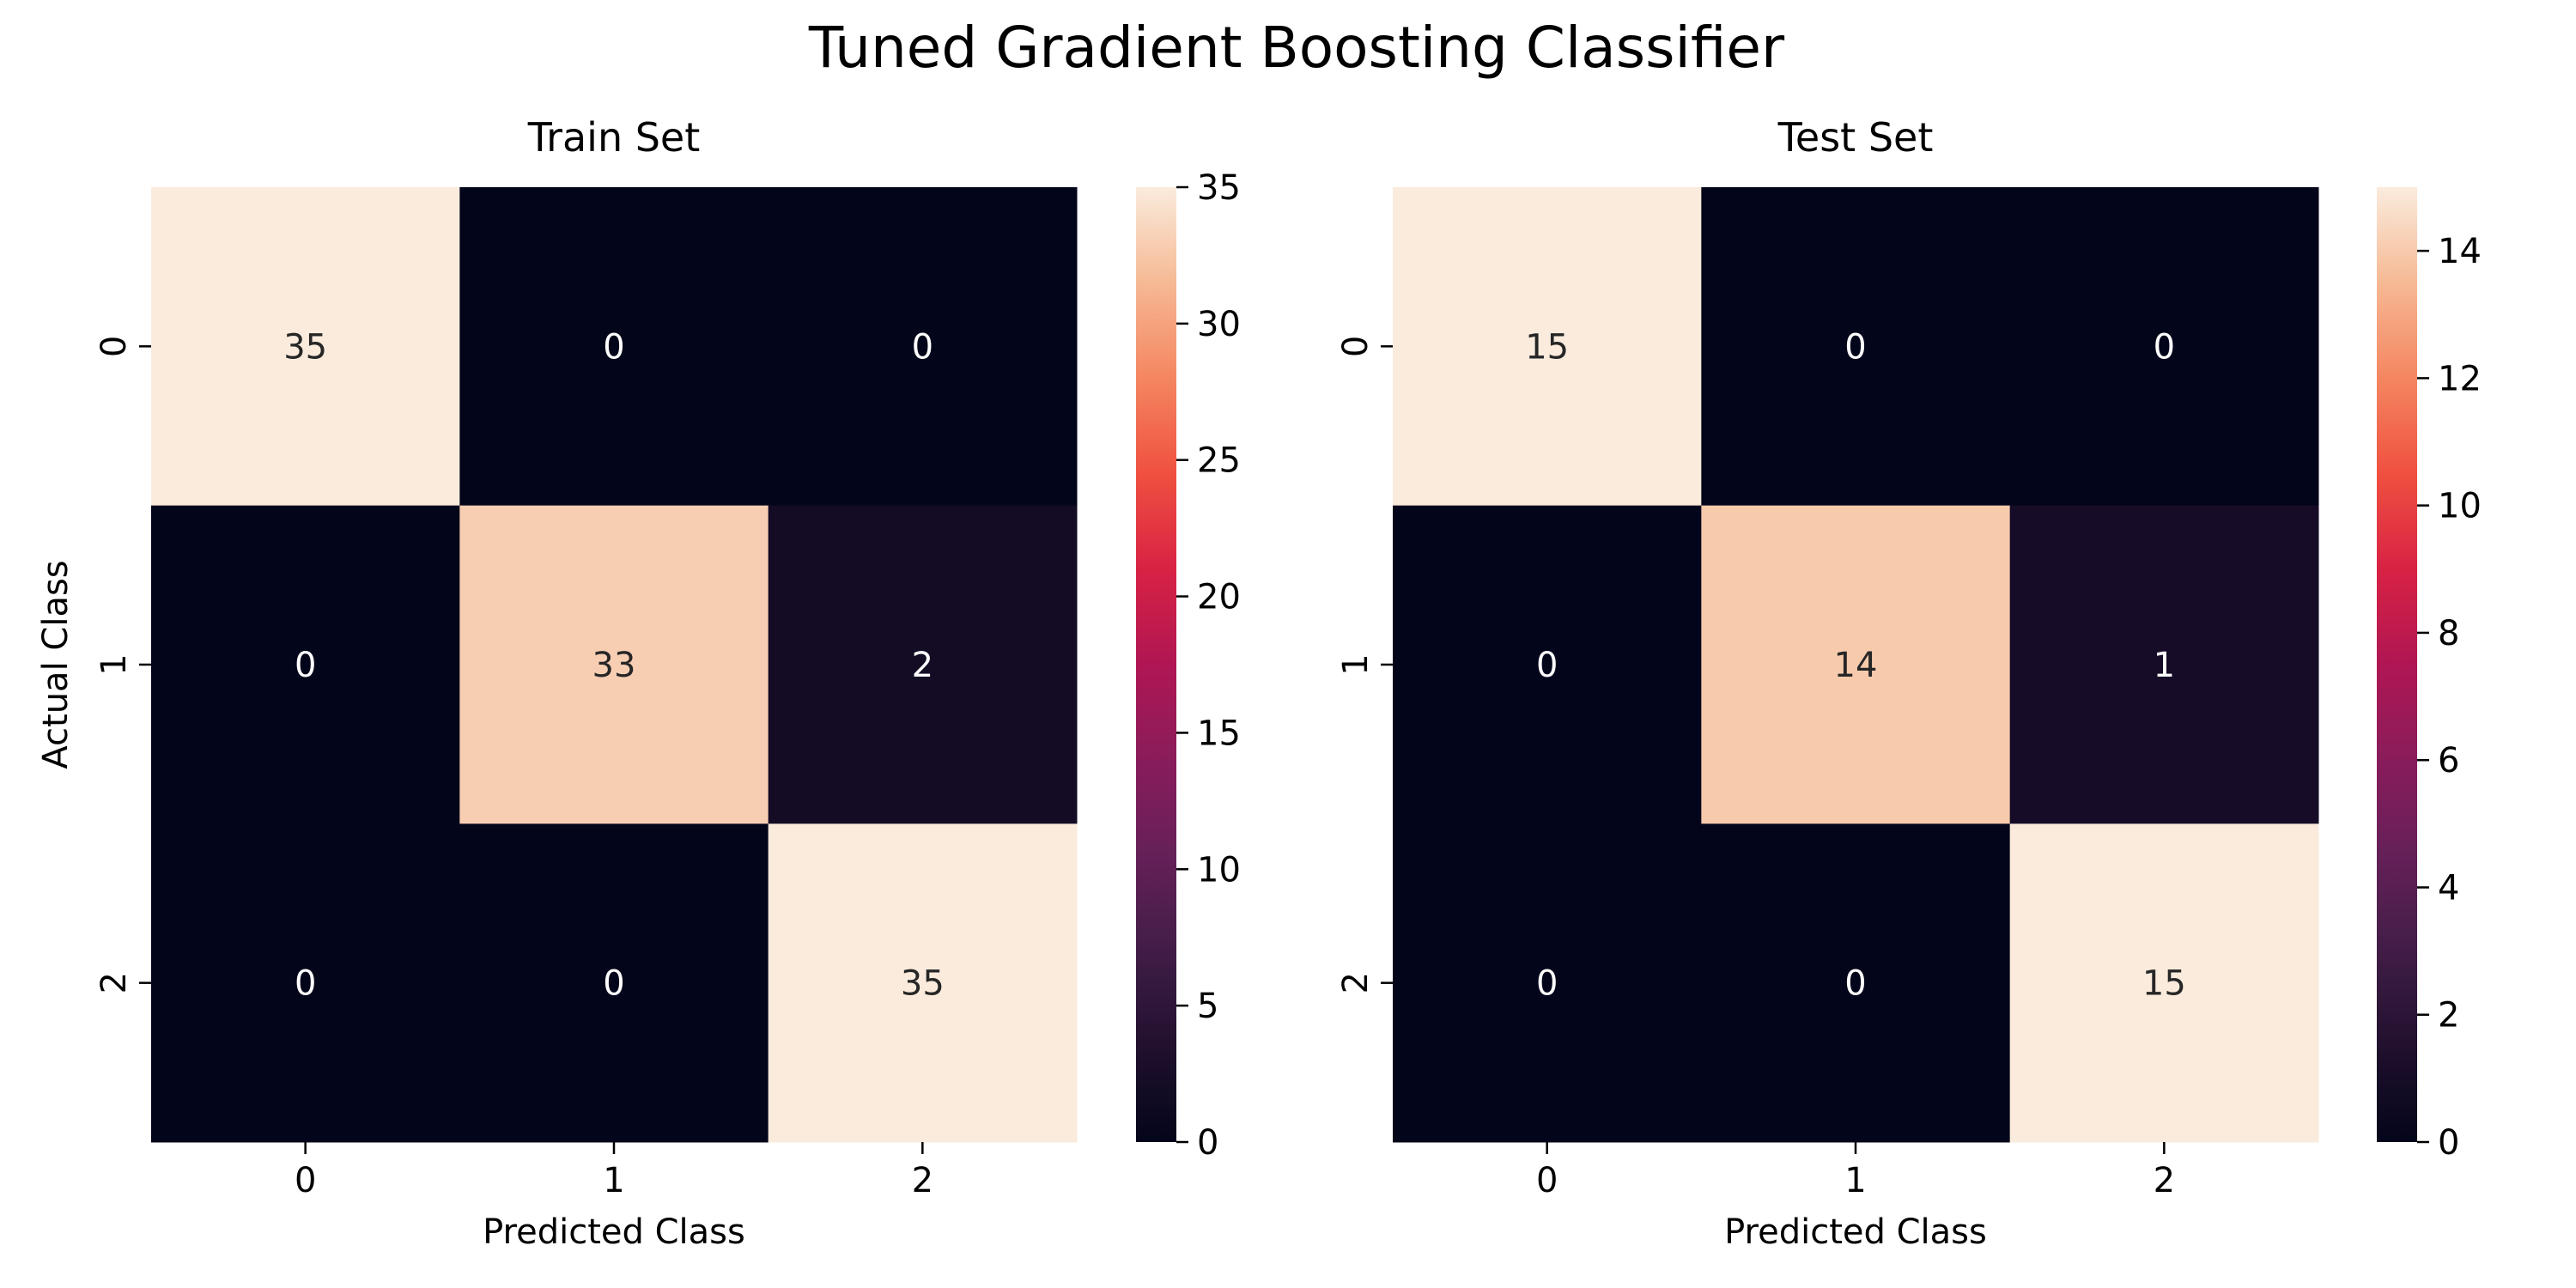 Image resolution: width=2576 pixels, height=1288 pixels. Describe the element at coordinates (2460, 251) in the screenshot. I see `colorbar-tick-label: 14` at that location.